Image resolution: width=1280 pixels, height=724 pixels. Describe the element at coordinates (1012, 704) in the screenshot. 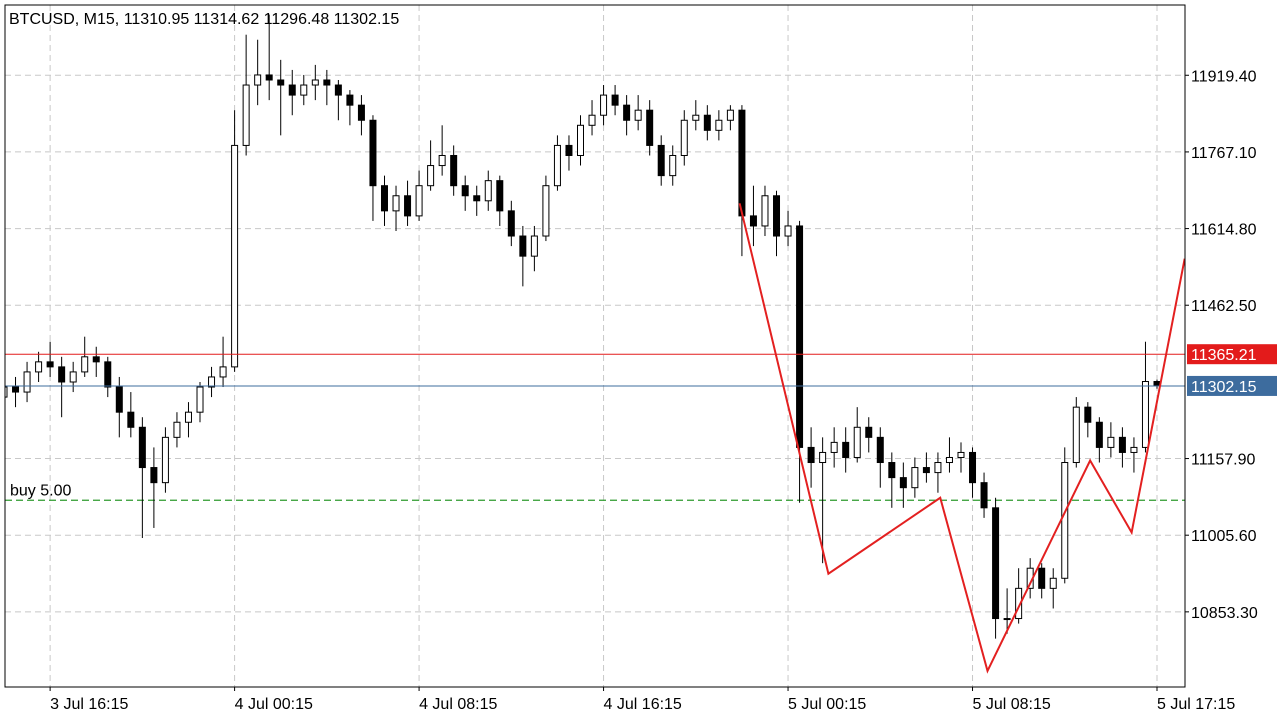

I see `x-tick-label: 5 Jul 08:15` at that location.